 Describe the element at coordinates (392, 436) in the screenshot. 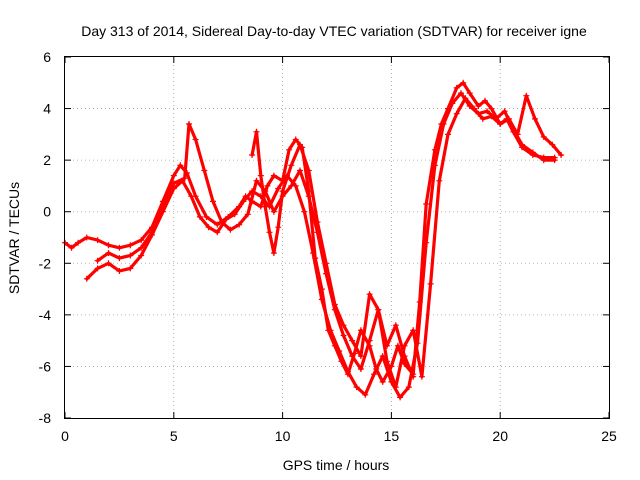

I see `x-tick-label: 15` at that location.